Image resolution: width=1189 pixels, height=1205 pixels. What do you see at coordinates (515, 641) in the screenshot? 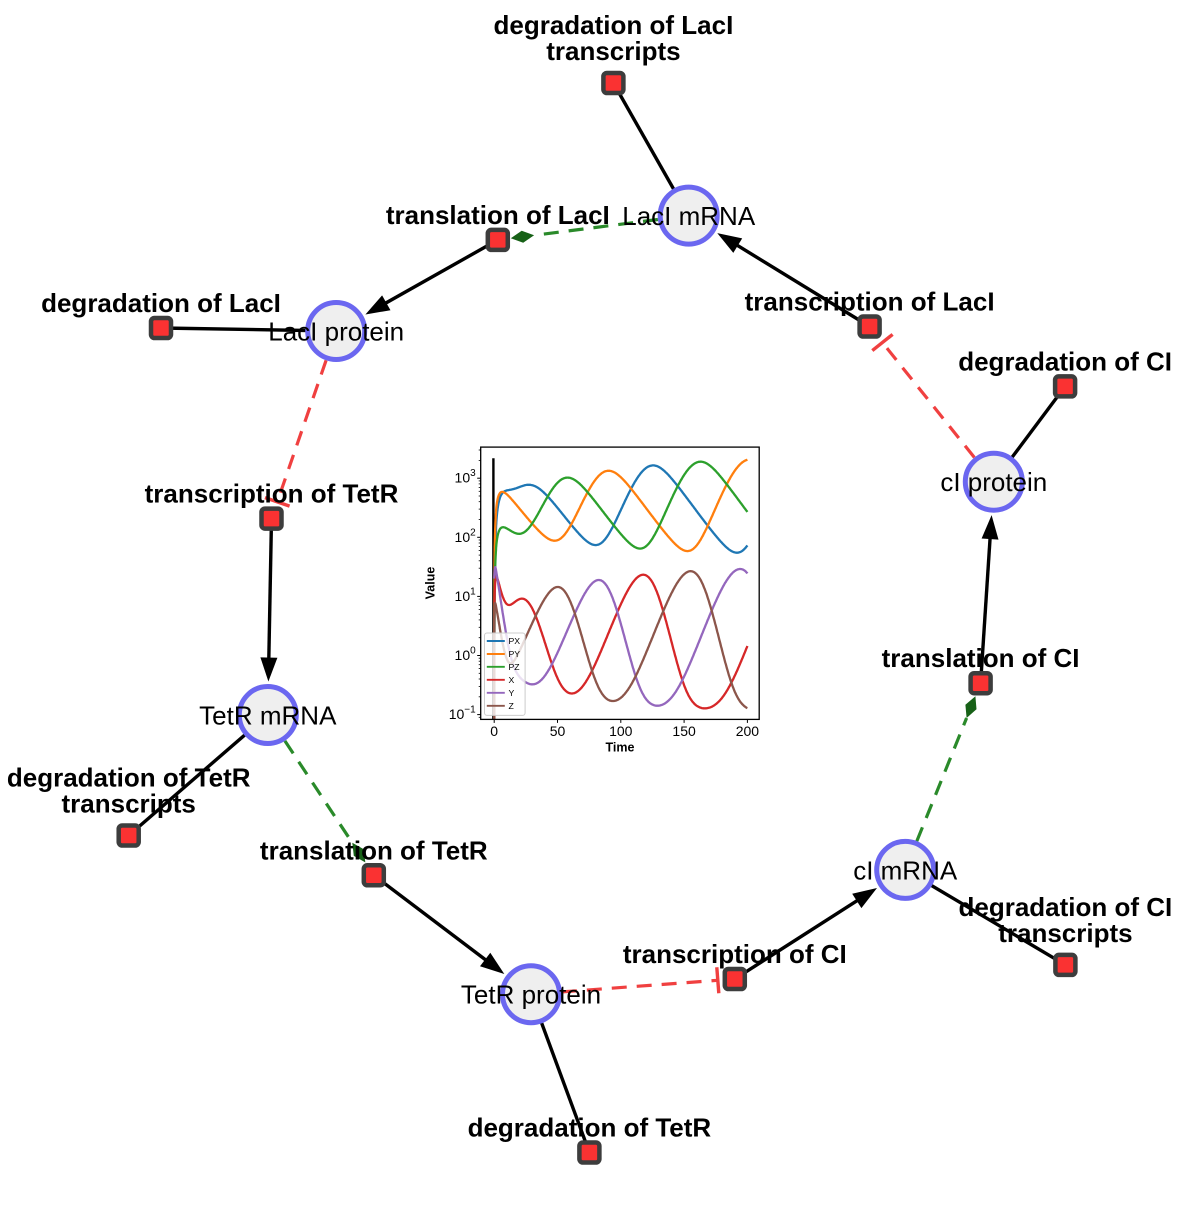
I see `svg-text: PX` at bounding box center [515, 641].